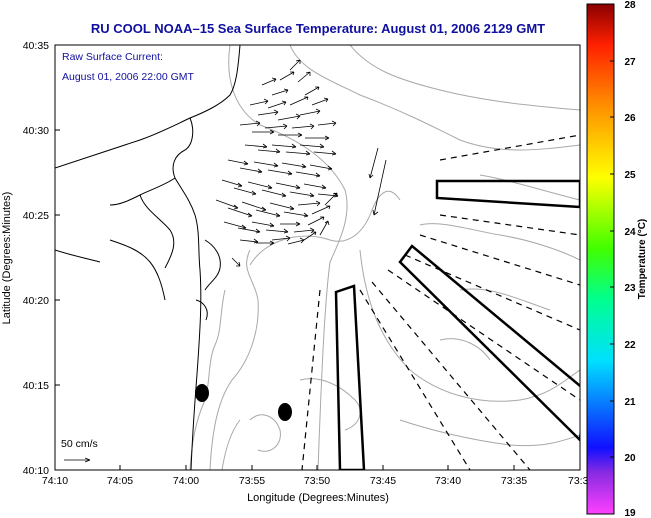  I want to click on x-tick-label: 73:3, so click(578, 481).